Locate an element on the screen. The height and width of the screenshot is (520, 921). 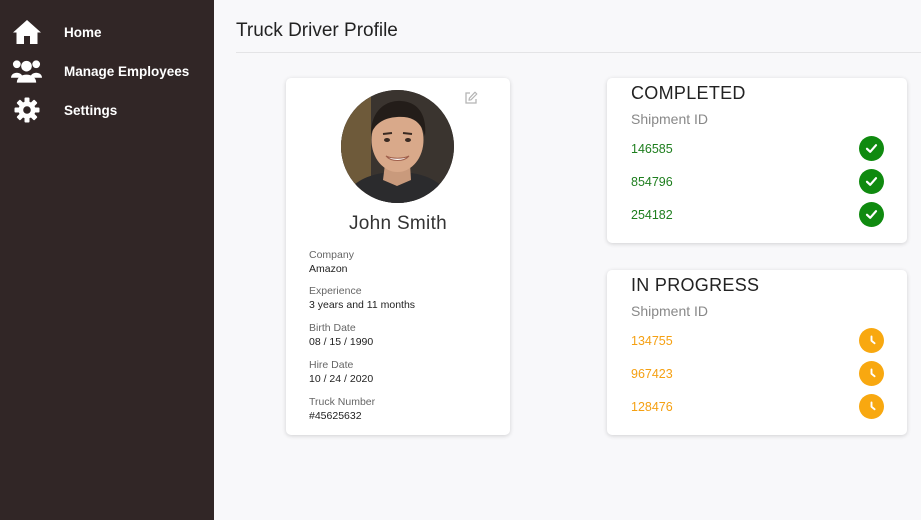
avatar is located at coordinates (397, 146).